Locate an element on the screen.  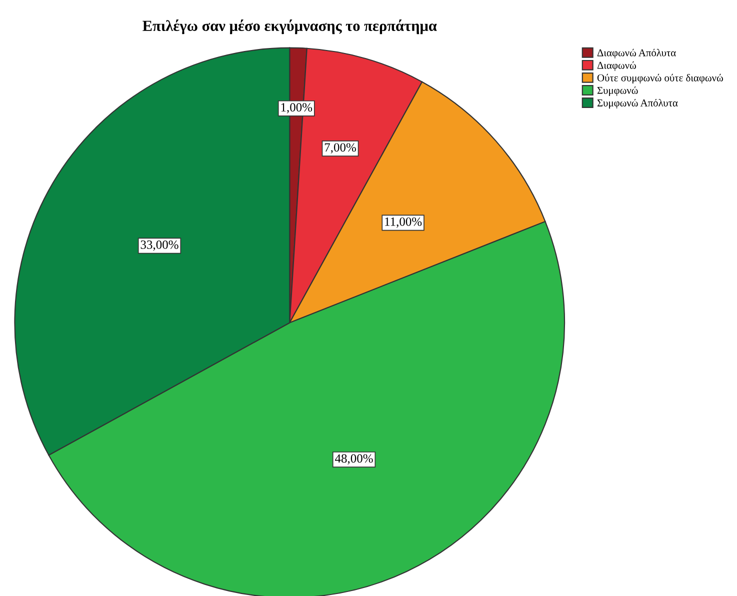
data-label: 33,00% is located at coordinates (159, 245).